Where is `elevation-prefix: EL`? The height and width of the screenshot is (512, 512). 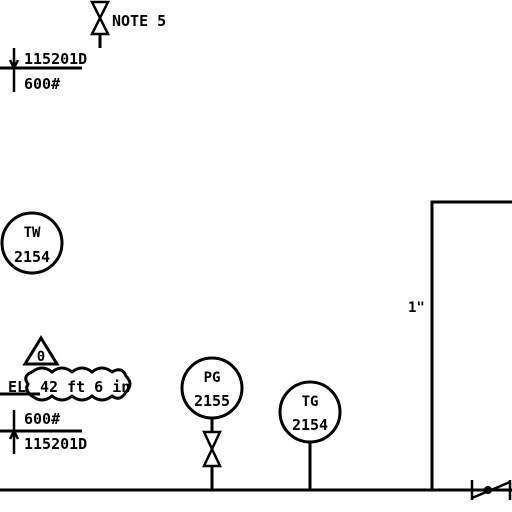
elevation-prefix: EL is located at coordinates (17, 387).